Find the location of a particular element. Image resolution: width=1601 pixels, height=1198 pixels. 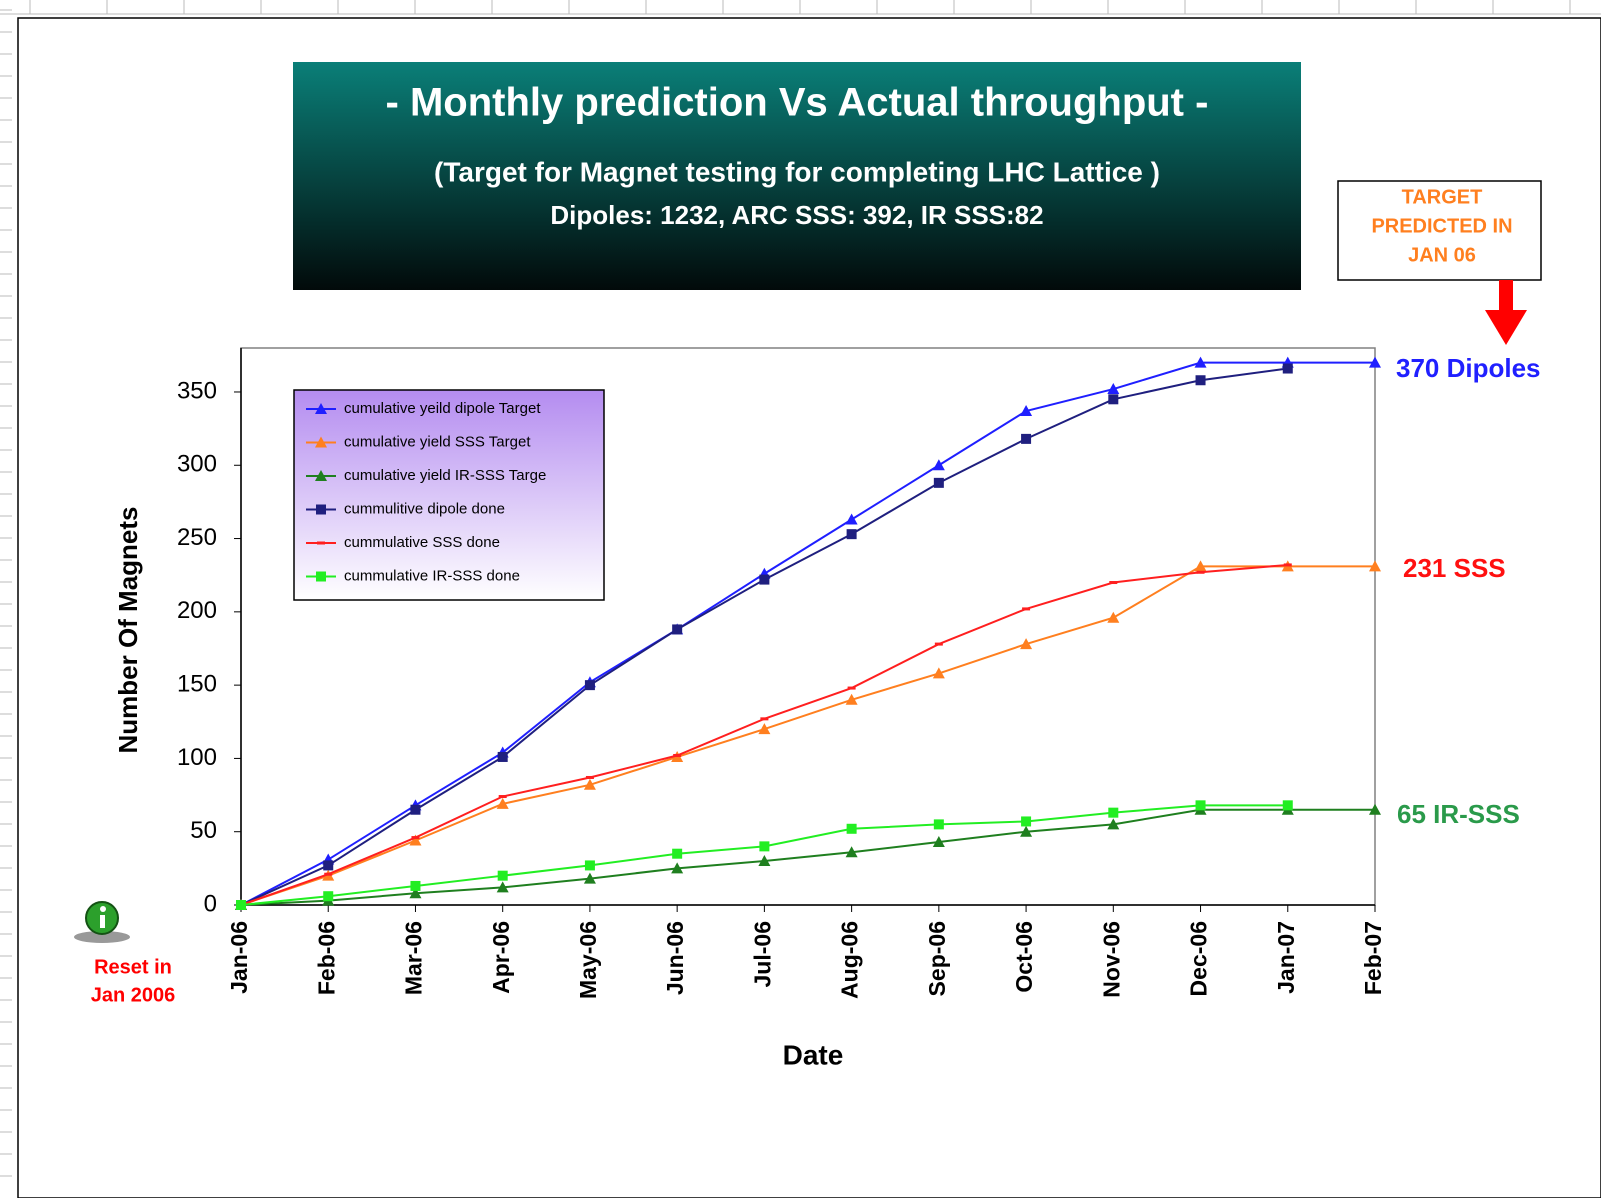

x-tick-label: Jan-07 is located at coordinates (1286, 957).